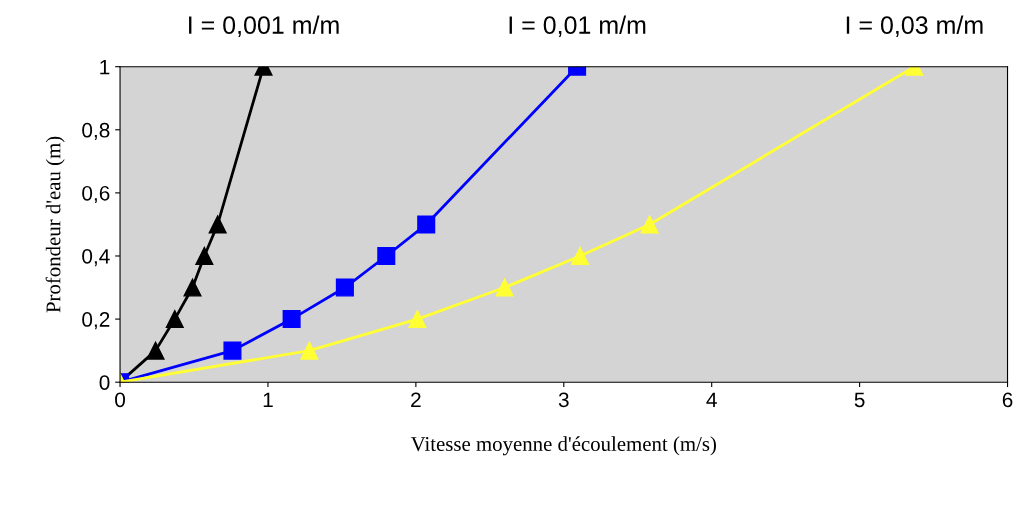 This screenshot has width=1026, height=513. What do you see at coordinates (416, 399) in the screenshot?
I see `x-tick-label: 2` at bounding box center [416, 399].